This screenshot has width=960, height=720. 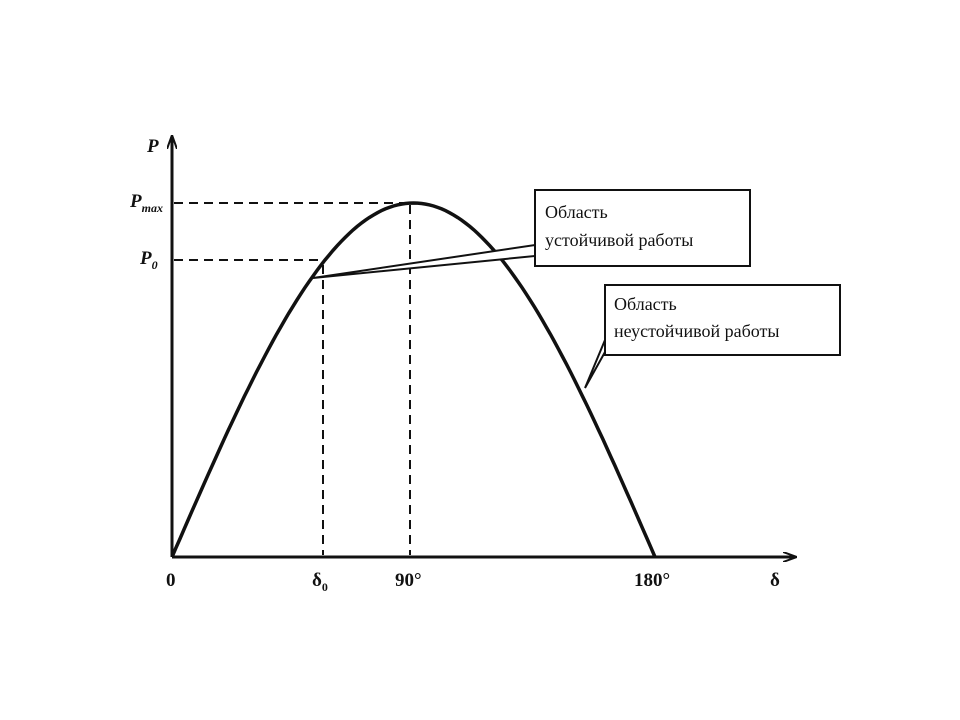 What do you see at coordinates (152, 146) in the screenshot?
I see `y-axis-label: P` at bounding box center [152, 146].